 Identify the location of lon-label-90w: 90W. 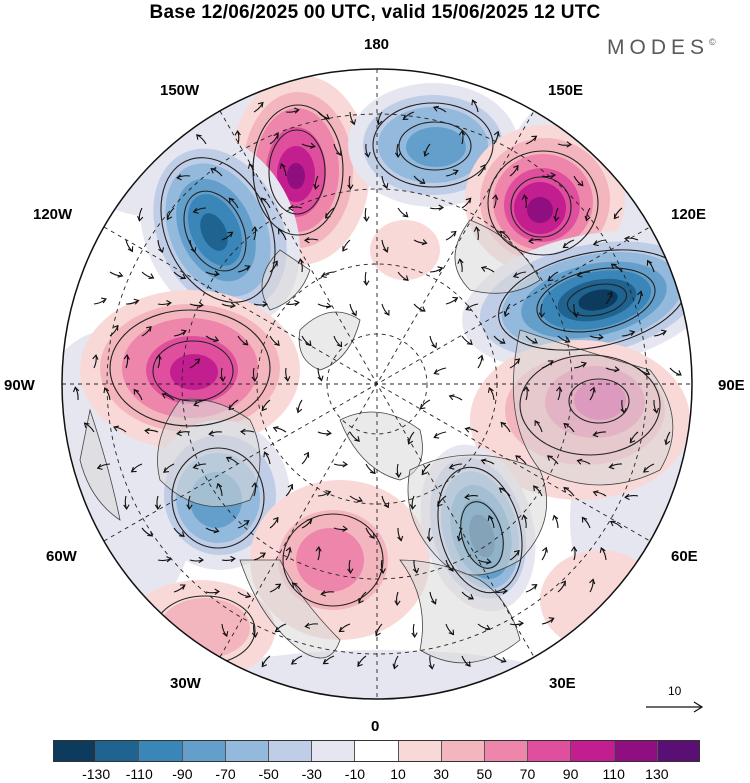
(19, 385).